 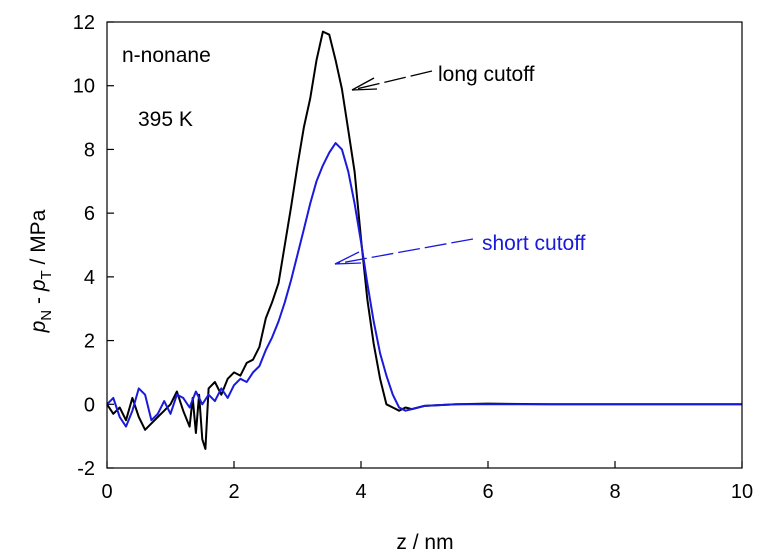 I want to click on annotation-short-cutoff: short cutoff, so click(x=534, y=243).